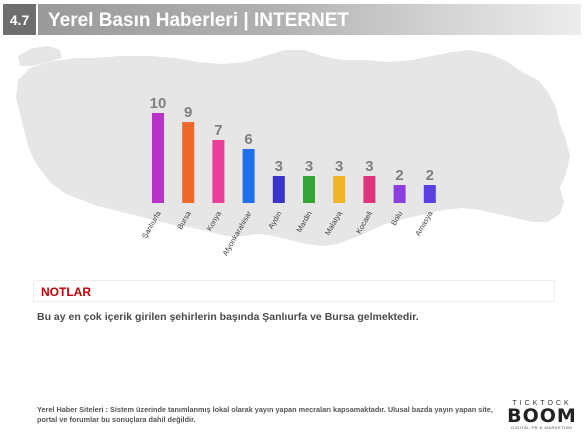 The width and height of the screenshot is (584, 440). I want to click on bar-value-label-10: 2, so click(430, 175).